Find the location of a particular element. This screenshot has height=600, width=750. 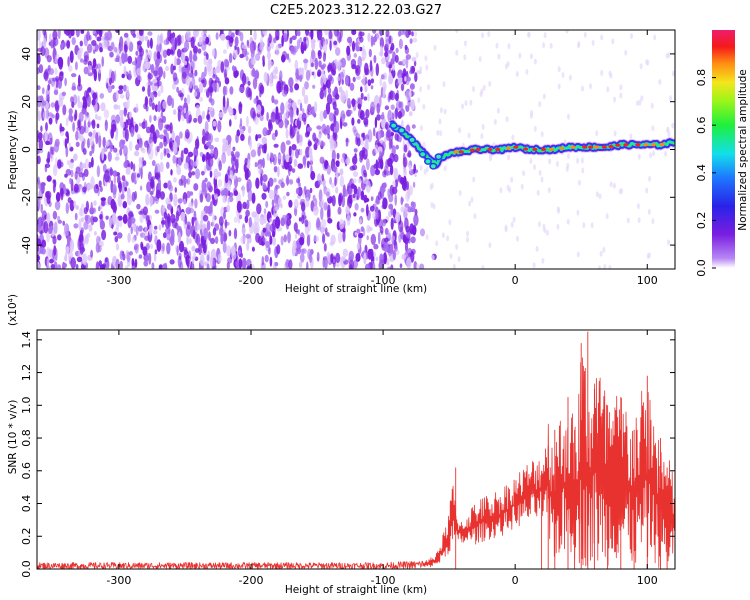

x-tick-label: 100 is located at coordinates (647, 580).